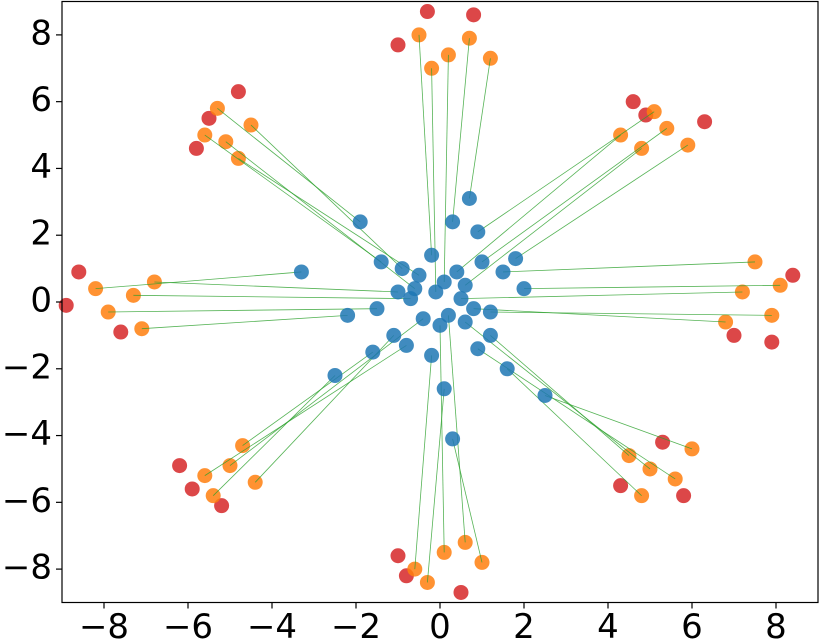 Image resolution: width=822 pixels, height=644 pixels. I want to click on y-tick-label: 4, so click(41, 167).